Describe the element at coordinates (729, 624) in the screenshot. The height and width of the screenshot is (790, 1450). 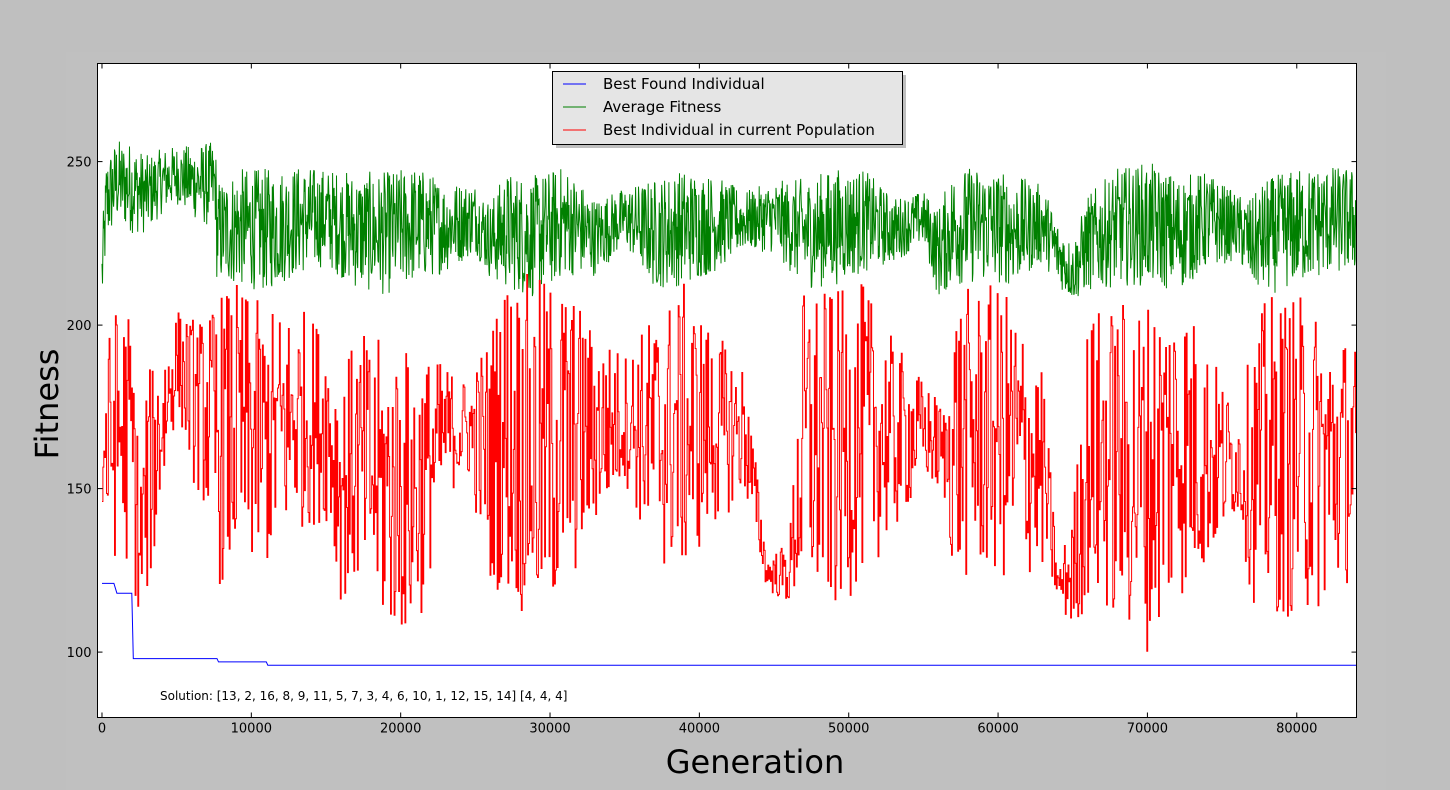
I see `series-best-found-line` at that location.